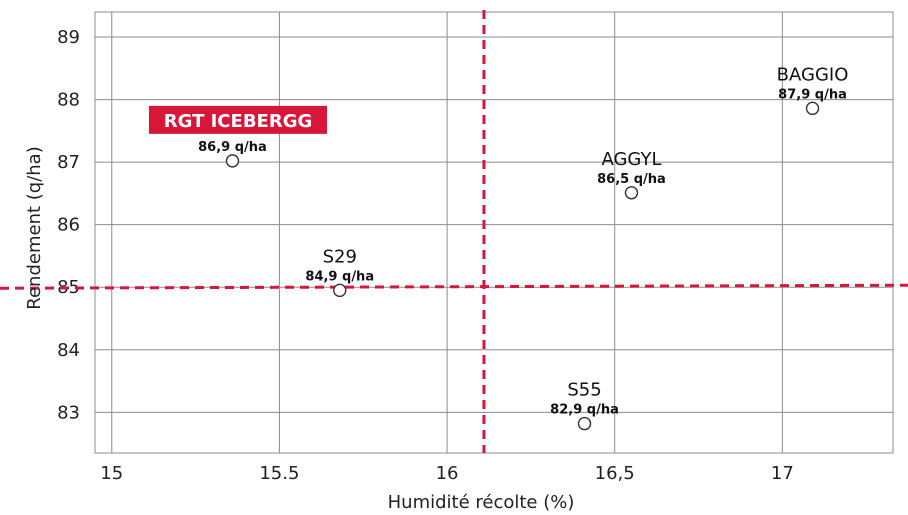  I want to click on horizontal-reference-line, so click(454, 286).